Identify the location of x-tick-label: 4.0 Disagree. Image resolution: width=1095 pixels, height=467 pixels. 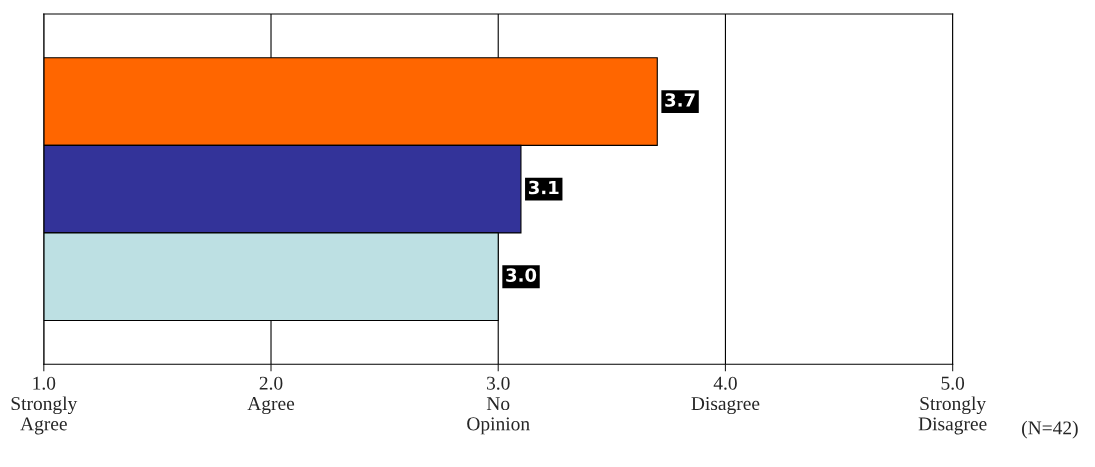
(725, 395).